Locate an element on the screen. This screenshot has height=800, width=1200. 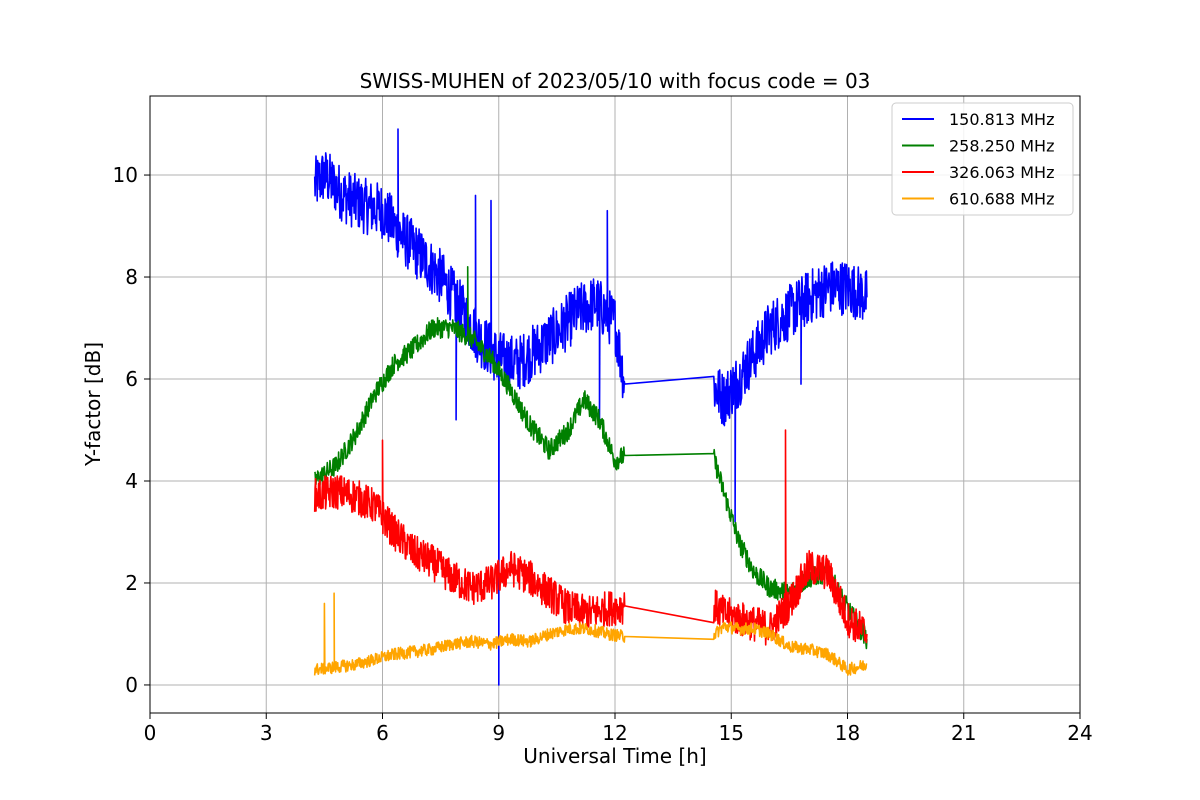
legend-label: 326.063 MHz is located at coordinates (1001, 172).